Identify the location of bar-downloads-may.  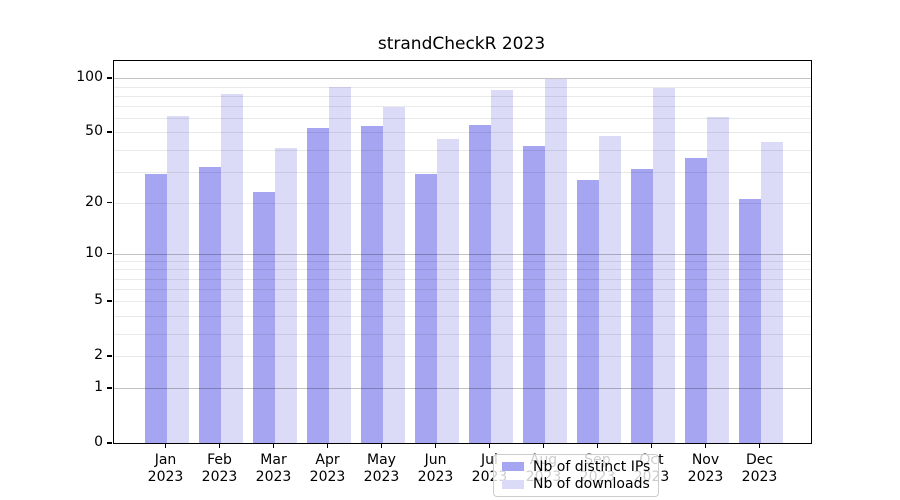
(393, 275).